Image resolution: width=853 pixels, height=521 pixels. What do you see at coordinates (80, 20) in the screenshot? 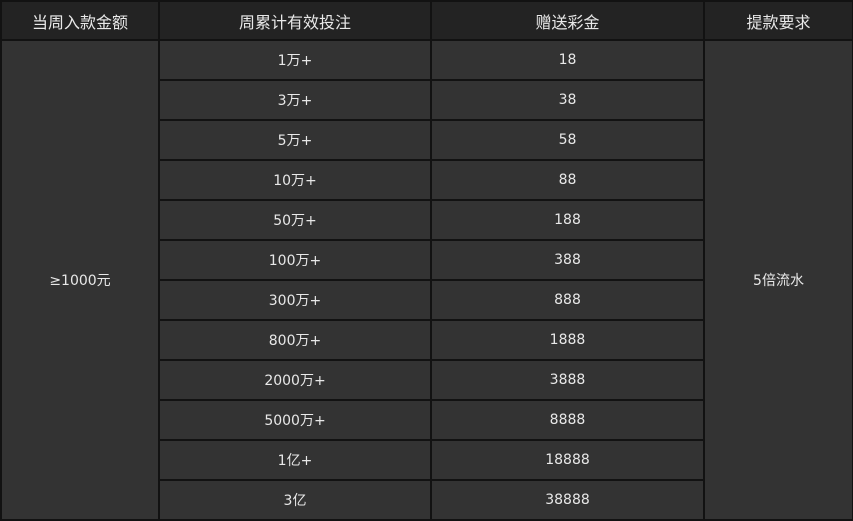
I see `header-deposit: 当周入款金额` at bounding box center [80, 20].